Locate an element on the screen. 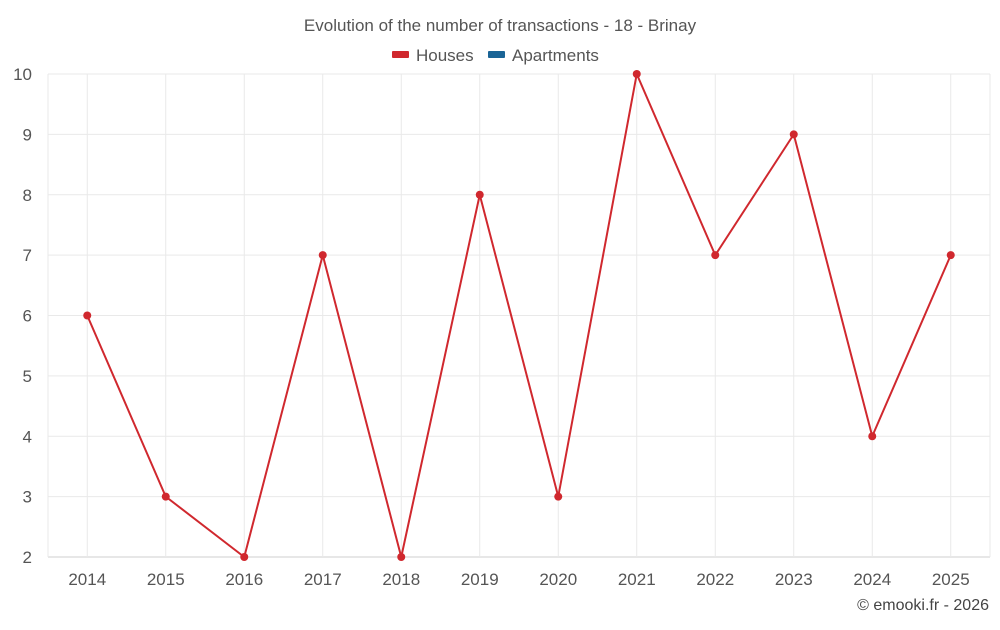 Image resolution: width=1000 pixels, height=630 pixels. y-axis-ticks: 2 3 4 5 6 7 8 9 10 is located at coordinates (22, 316).